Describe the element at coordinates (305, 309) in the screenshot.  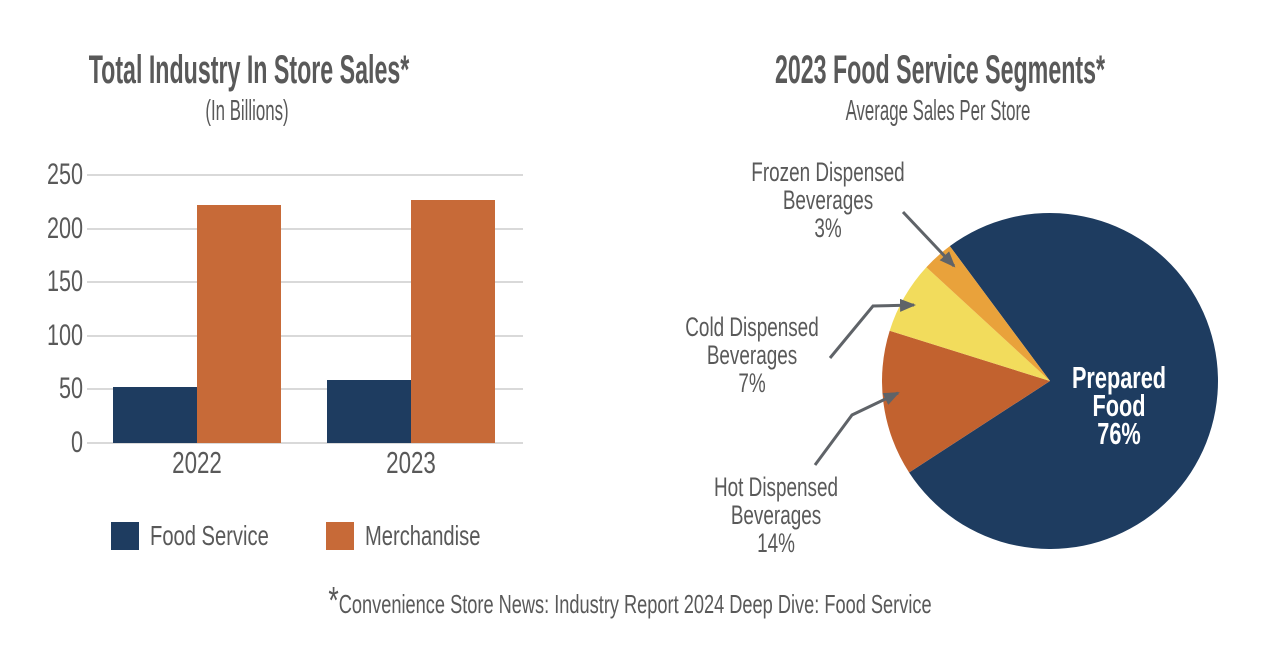
I see `bar-plot-area` at that location.